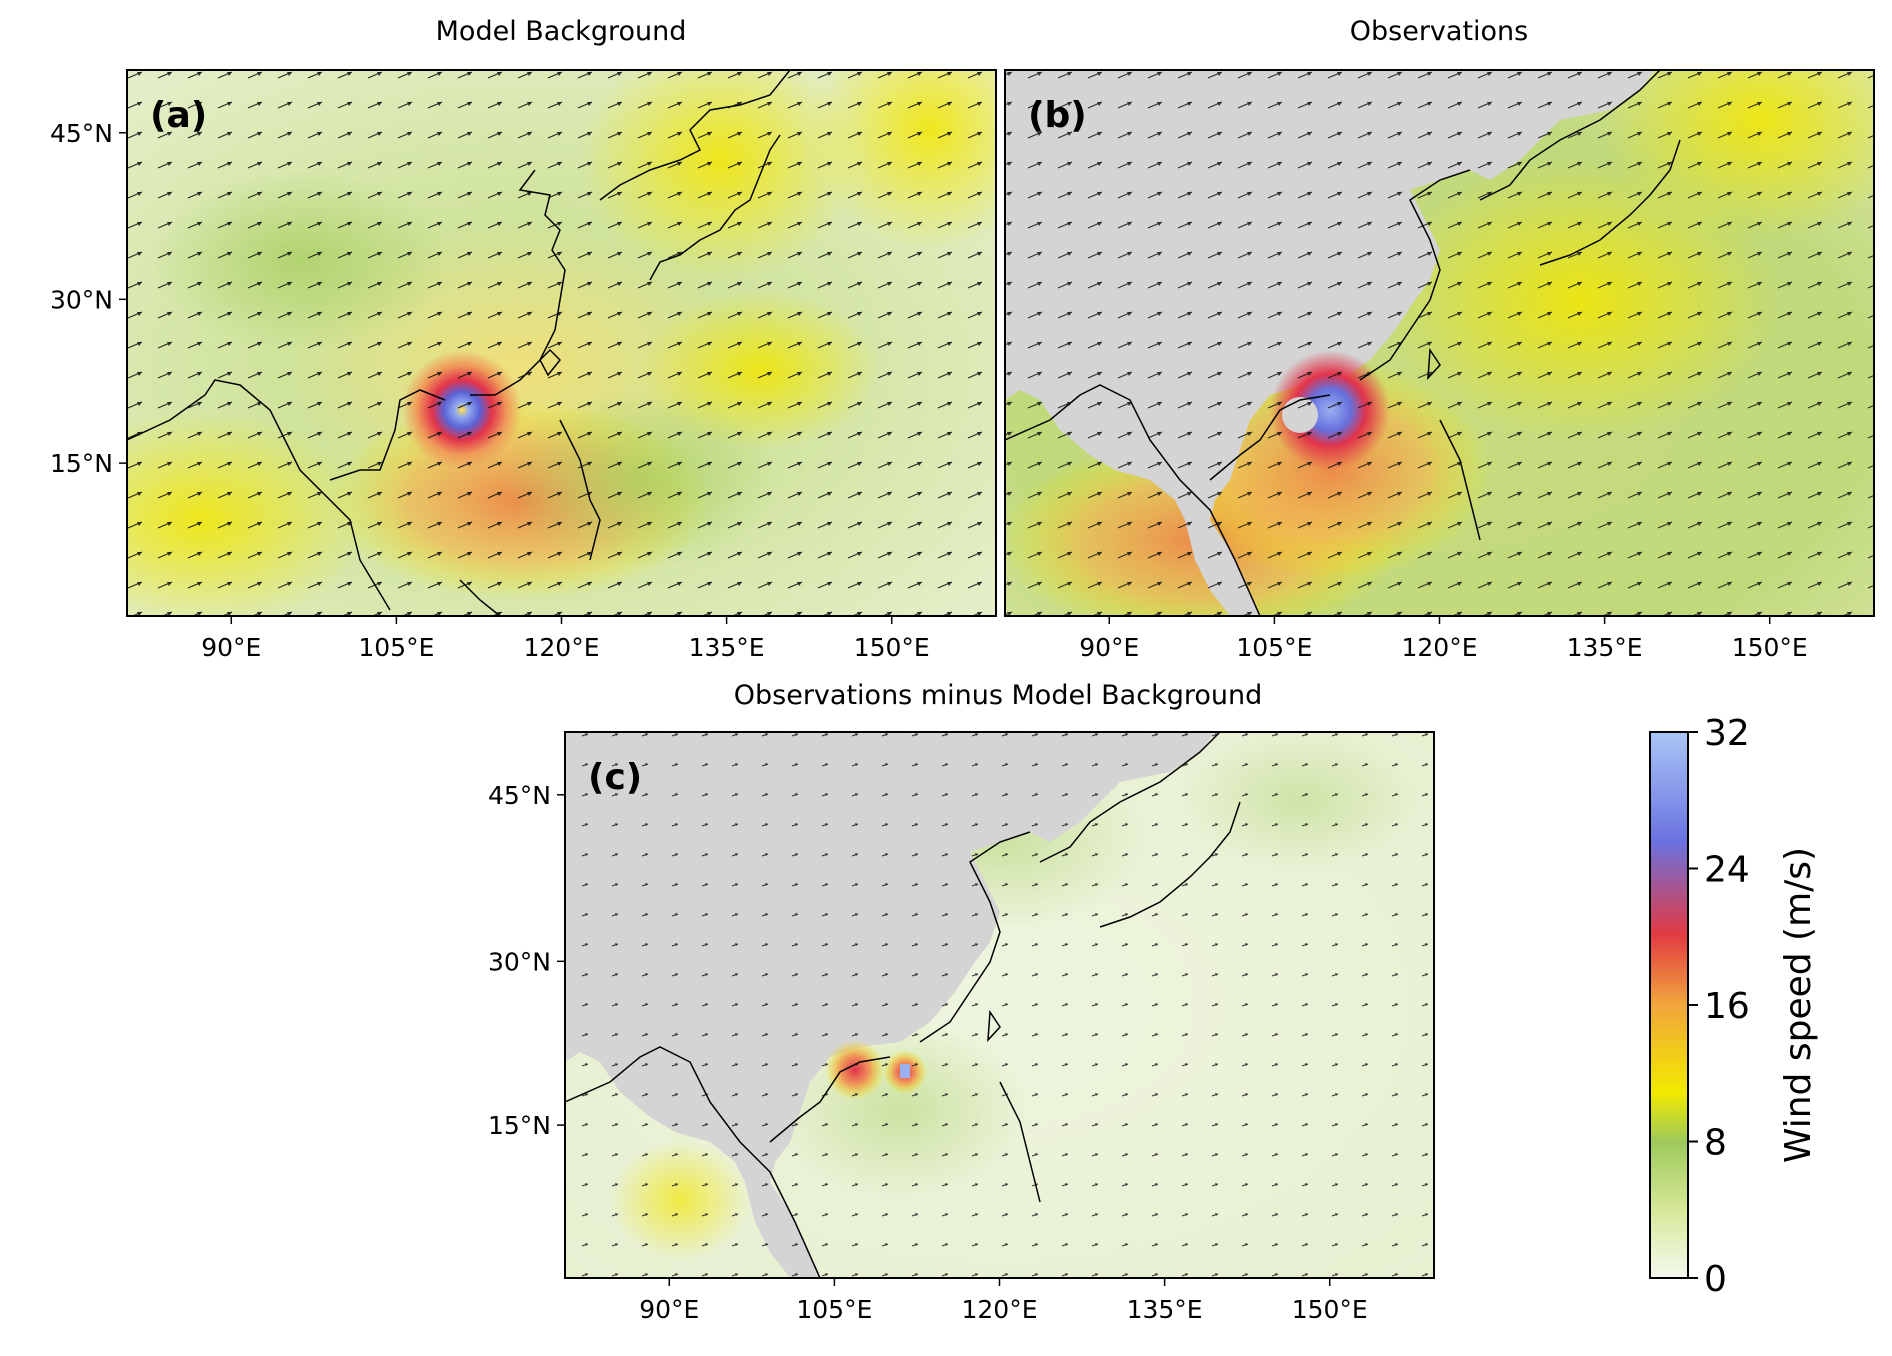  Describe the element at coordinates (1715, 1143) in the screenshot. I see `colorbar-tick-label: 8` at that location.